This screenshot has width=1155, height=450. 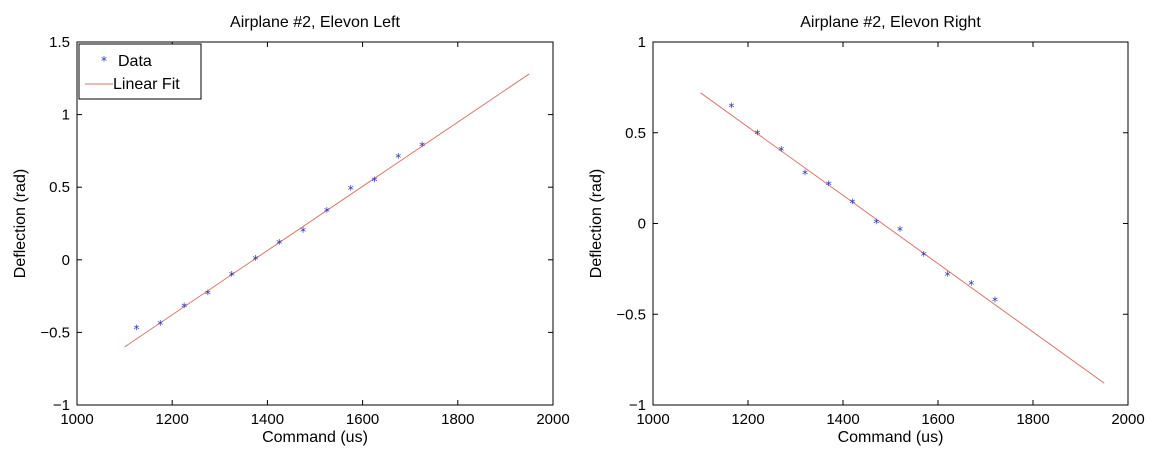 What do you see at coordinates (315, 22) in the screenshot?
I see `plot-title: Airplane #2, Elevon Left` at bounding box center [315, 22].